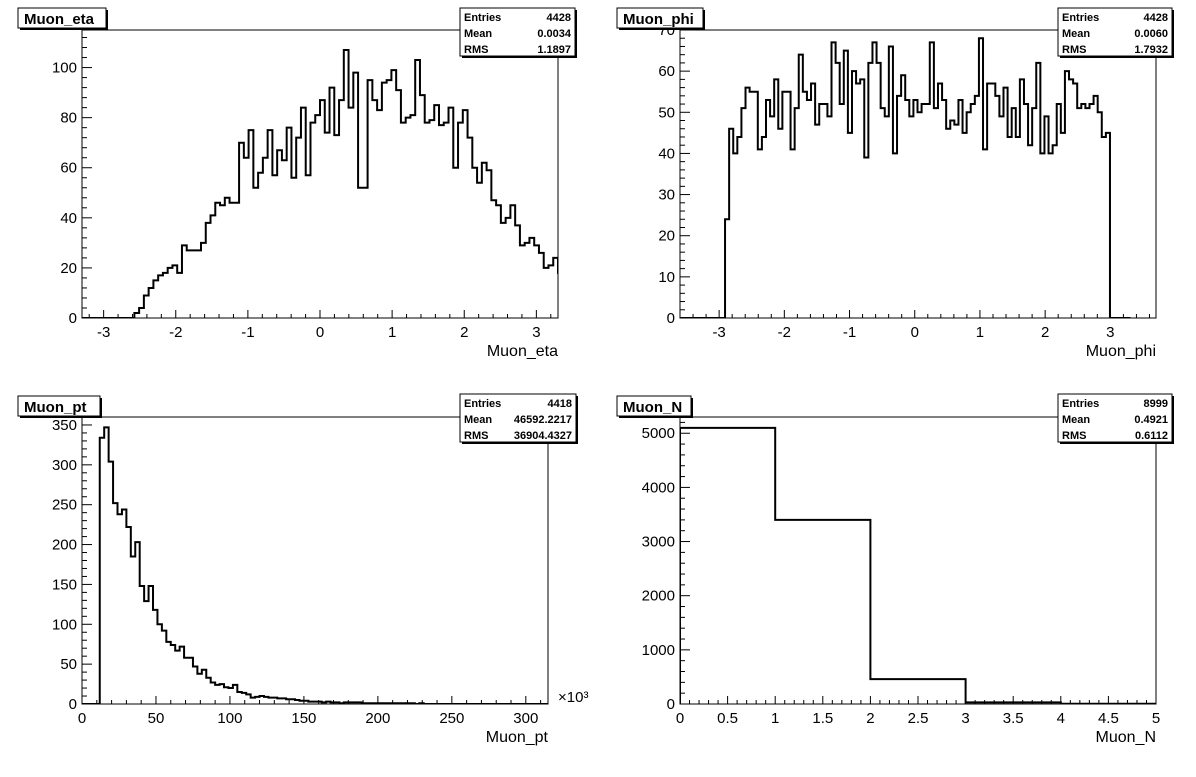  What do you see at coordinates (658, 433) in the screenshot?
I see `y-tick-label: 5000` at bounding box center [658, 433].